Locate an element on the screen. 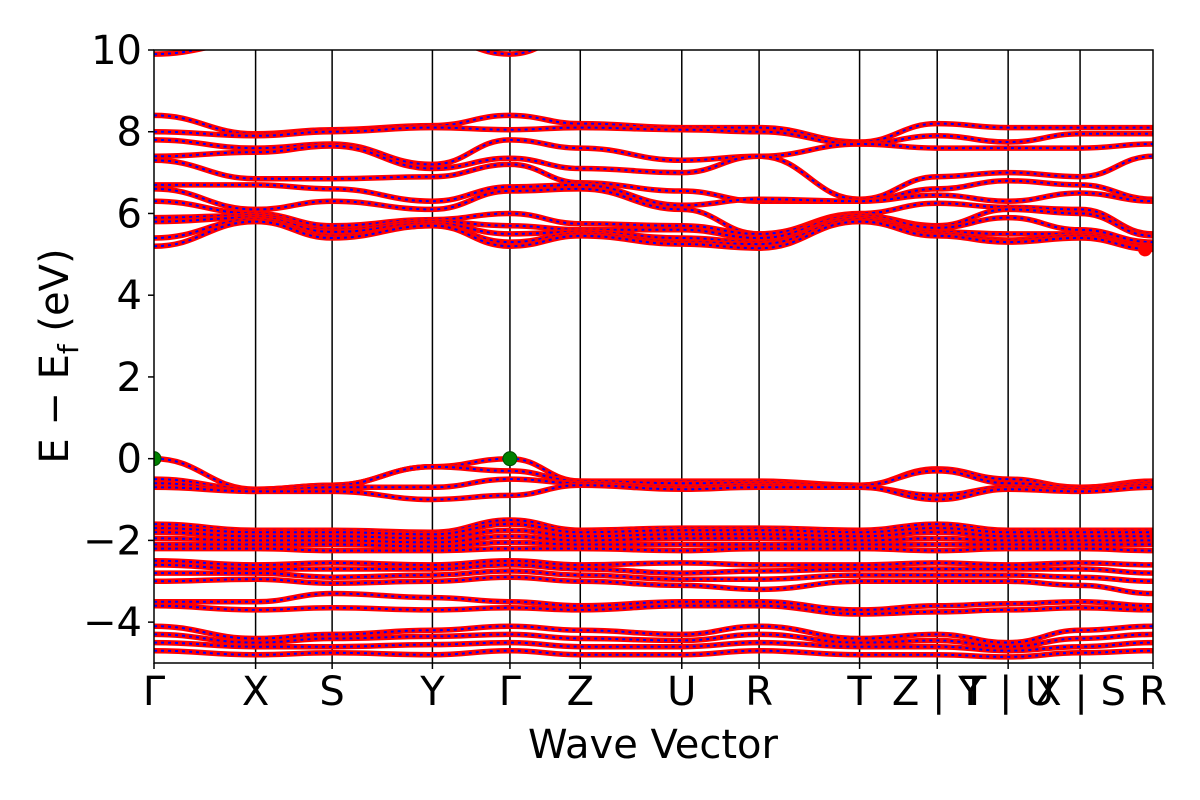  x-tick-label-11: X | S is located at coordinates (1080, 692).